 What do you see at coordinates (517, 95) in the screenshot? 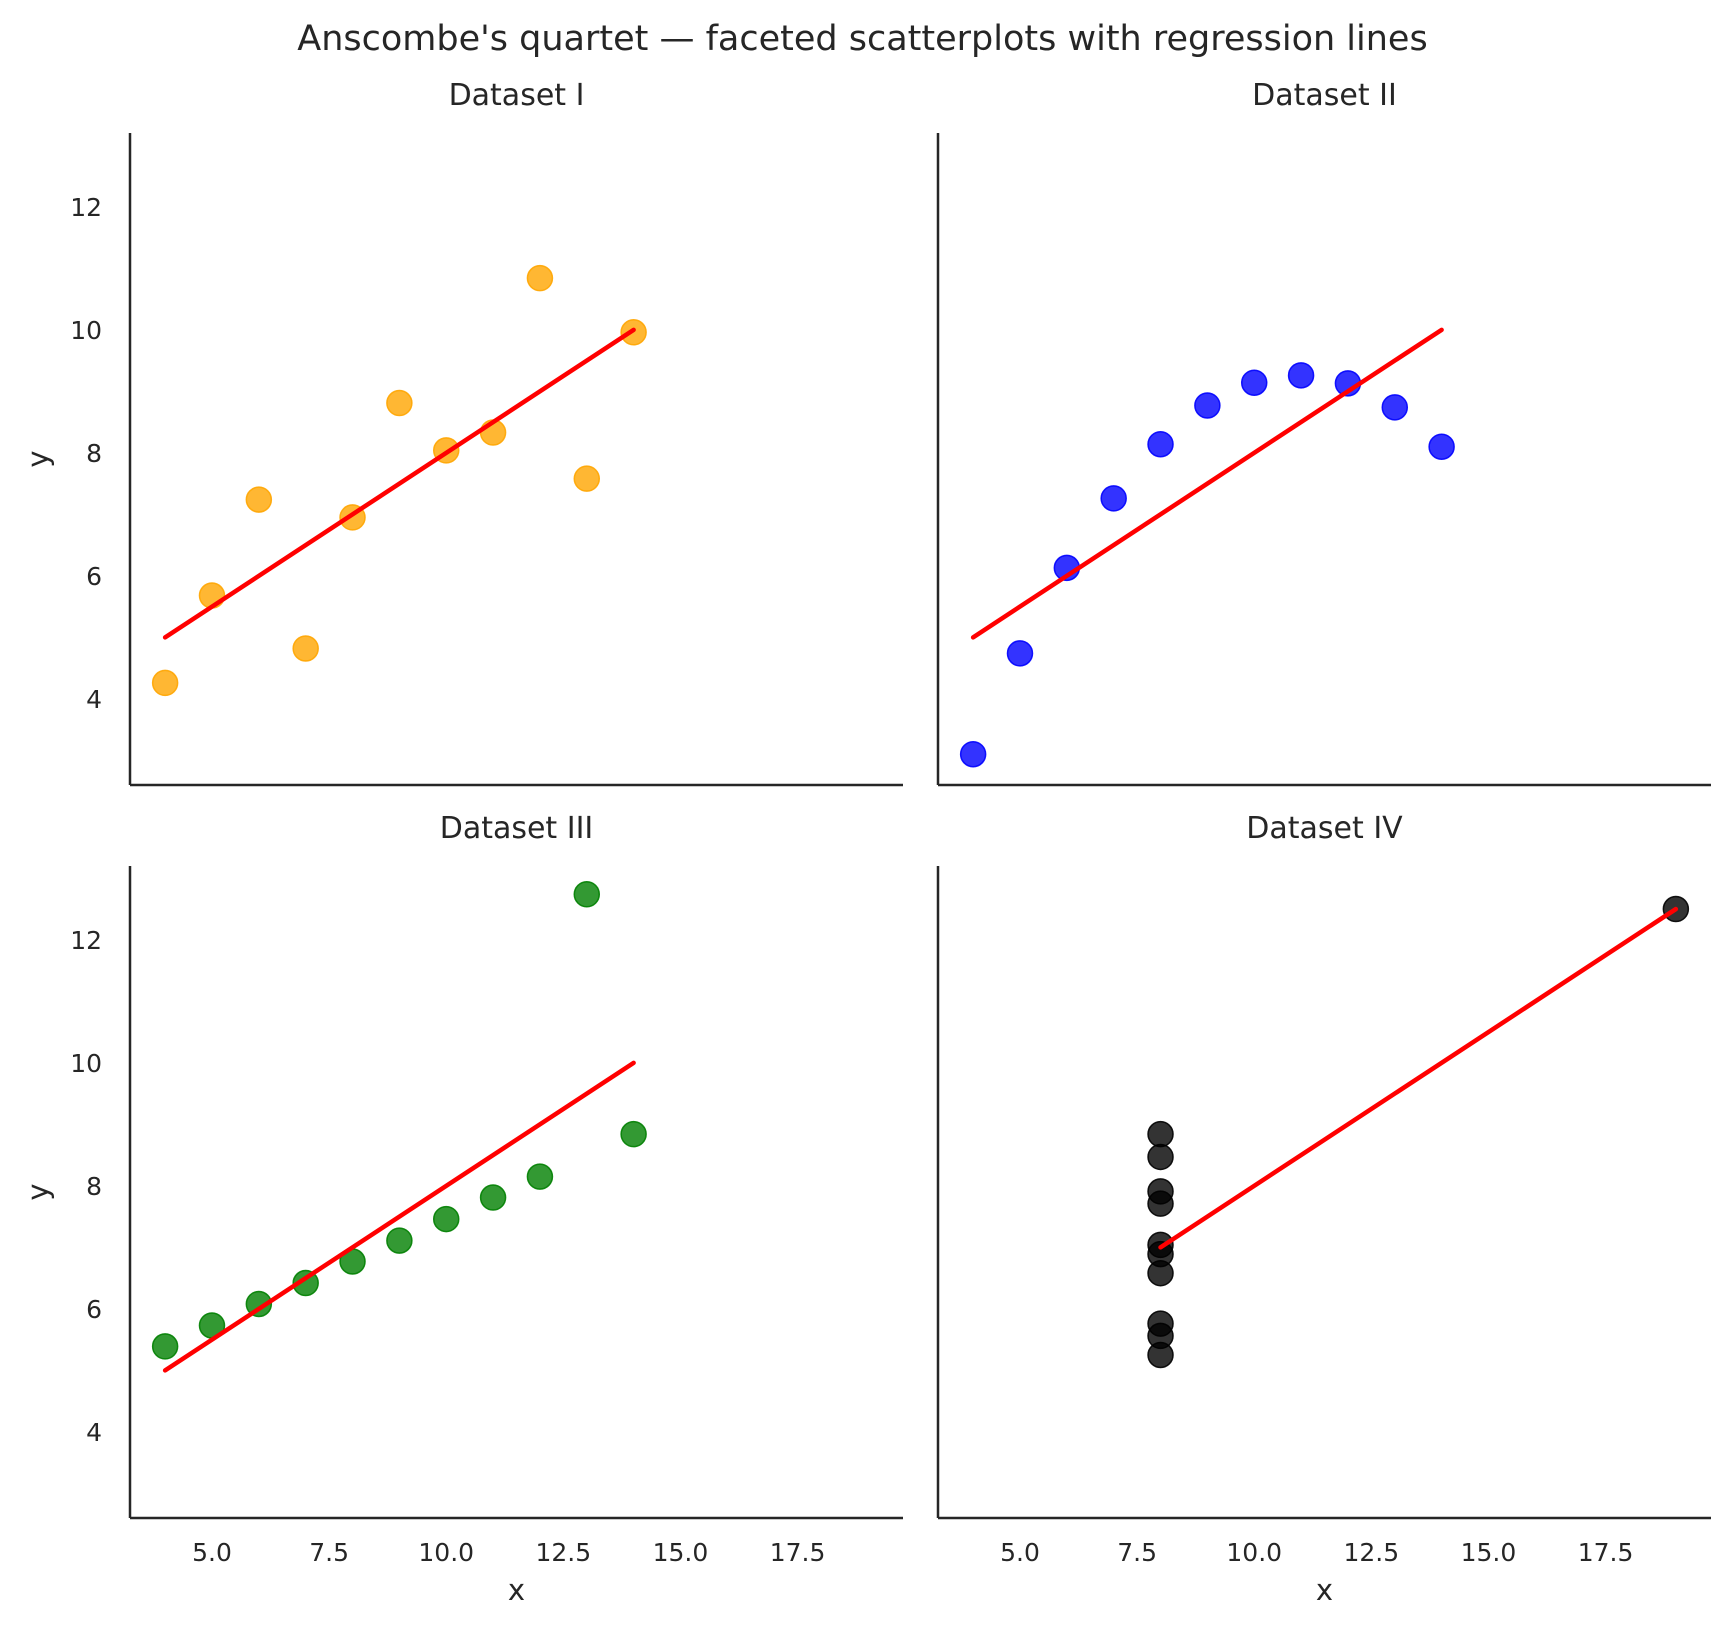
I see `panel-title: Dataset I` at bounding box center [517, 95].